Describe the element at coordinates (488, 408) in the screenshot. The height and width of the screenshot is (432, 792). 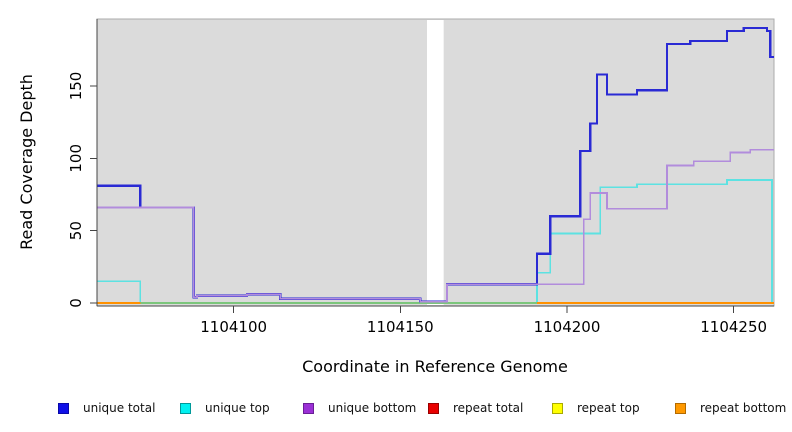
I see `legend-label: repeat total` at that location.